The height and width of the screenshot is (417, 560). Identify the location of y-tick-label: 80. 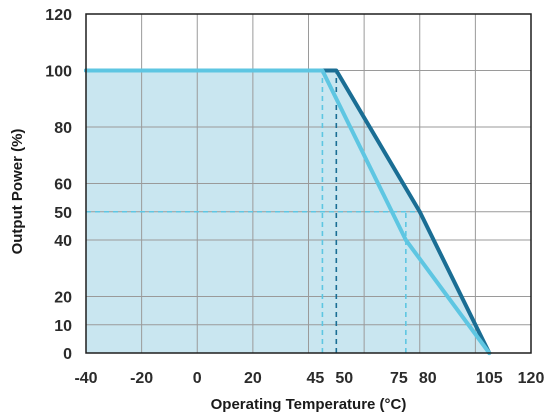
(63, 128).